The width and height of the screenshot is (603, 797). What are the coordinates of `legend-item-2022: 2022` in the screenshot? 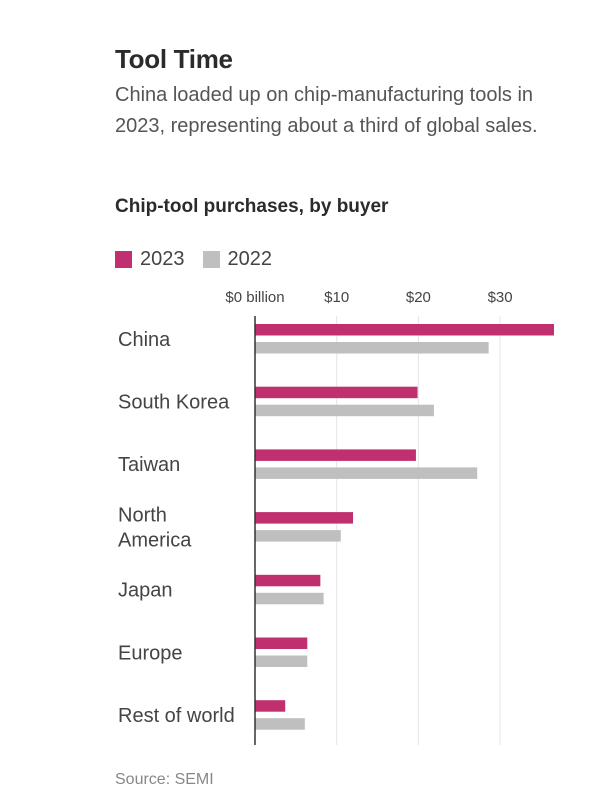 It's located at (237, 259).